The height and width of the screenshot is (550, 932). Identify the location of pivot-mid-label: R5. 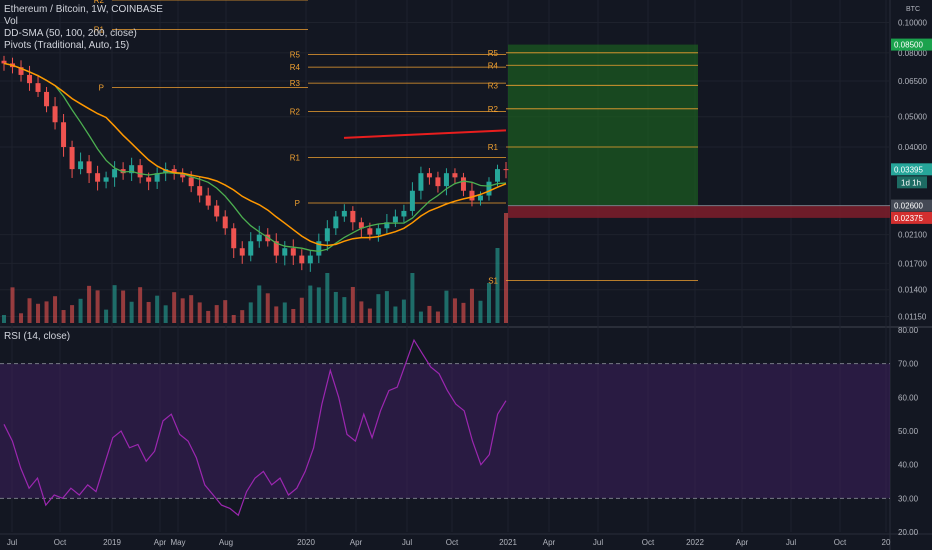
(295, 55).